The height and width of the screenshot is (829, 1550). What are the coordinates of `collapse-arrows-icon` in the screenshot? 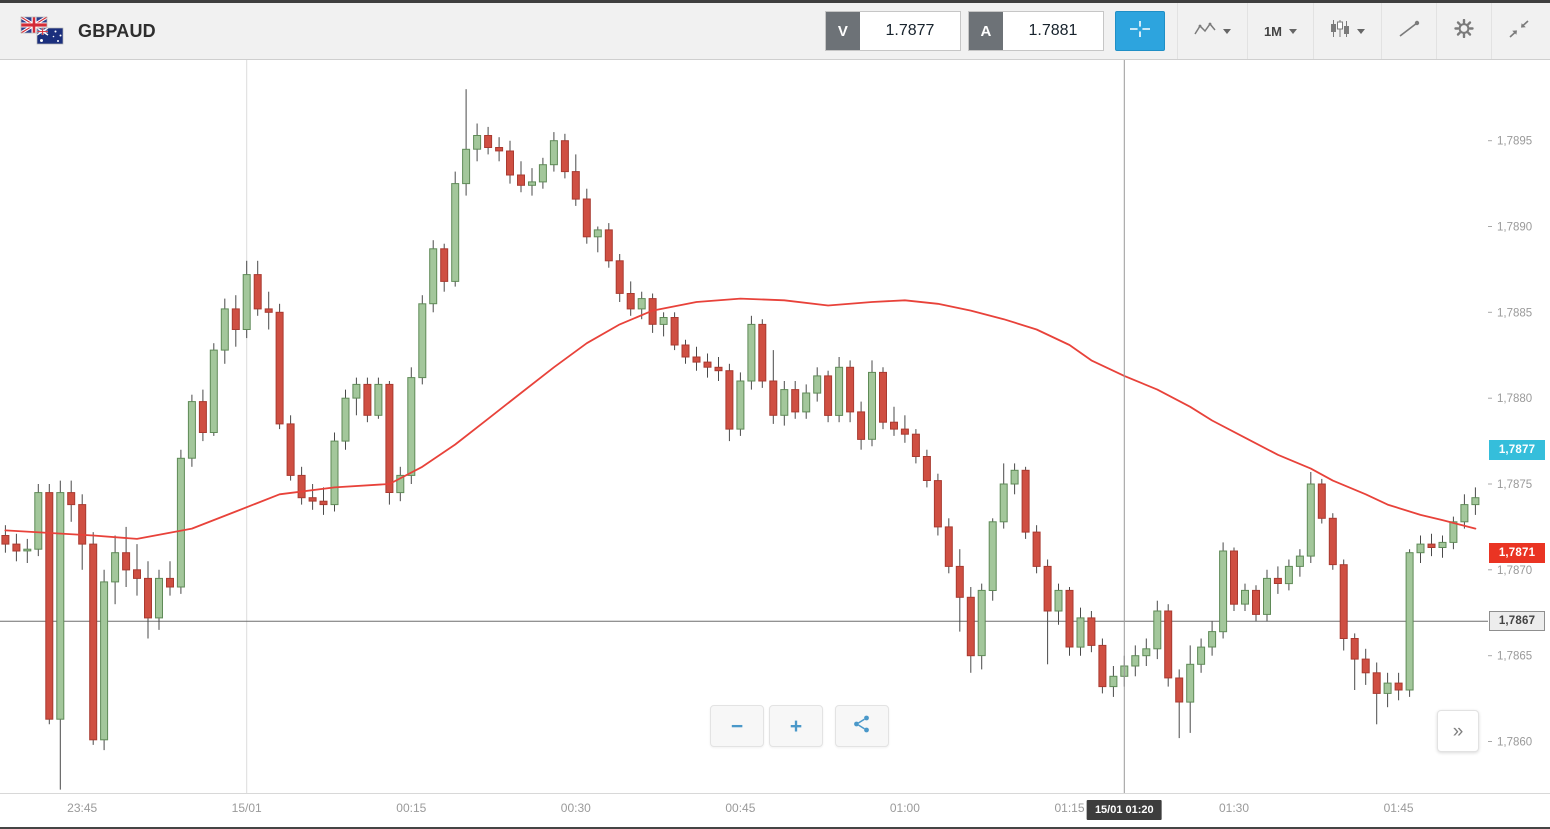 It's located at (1519, 31).